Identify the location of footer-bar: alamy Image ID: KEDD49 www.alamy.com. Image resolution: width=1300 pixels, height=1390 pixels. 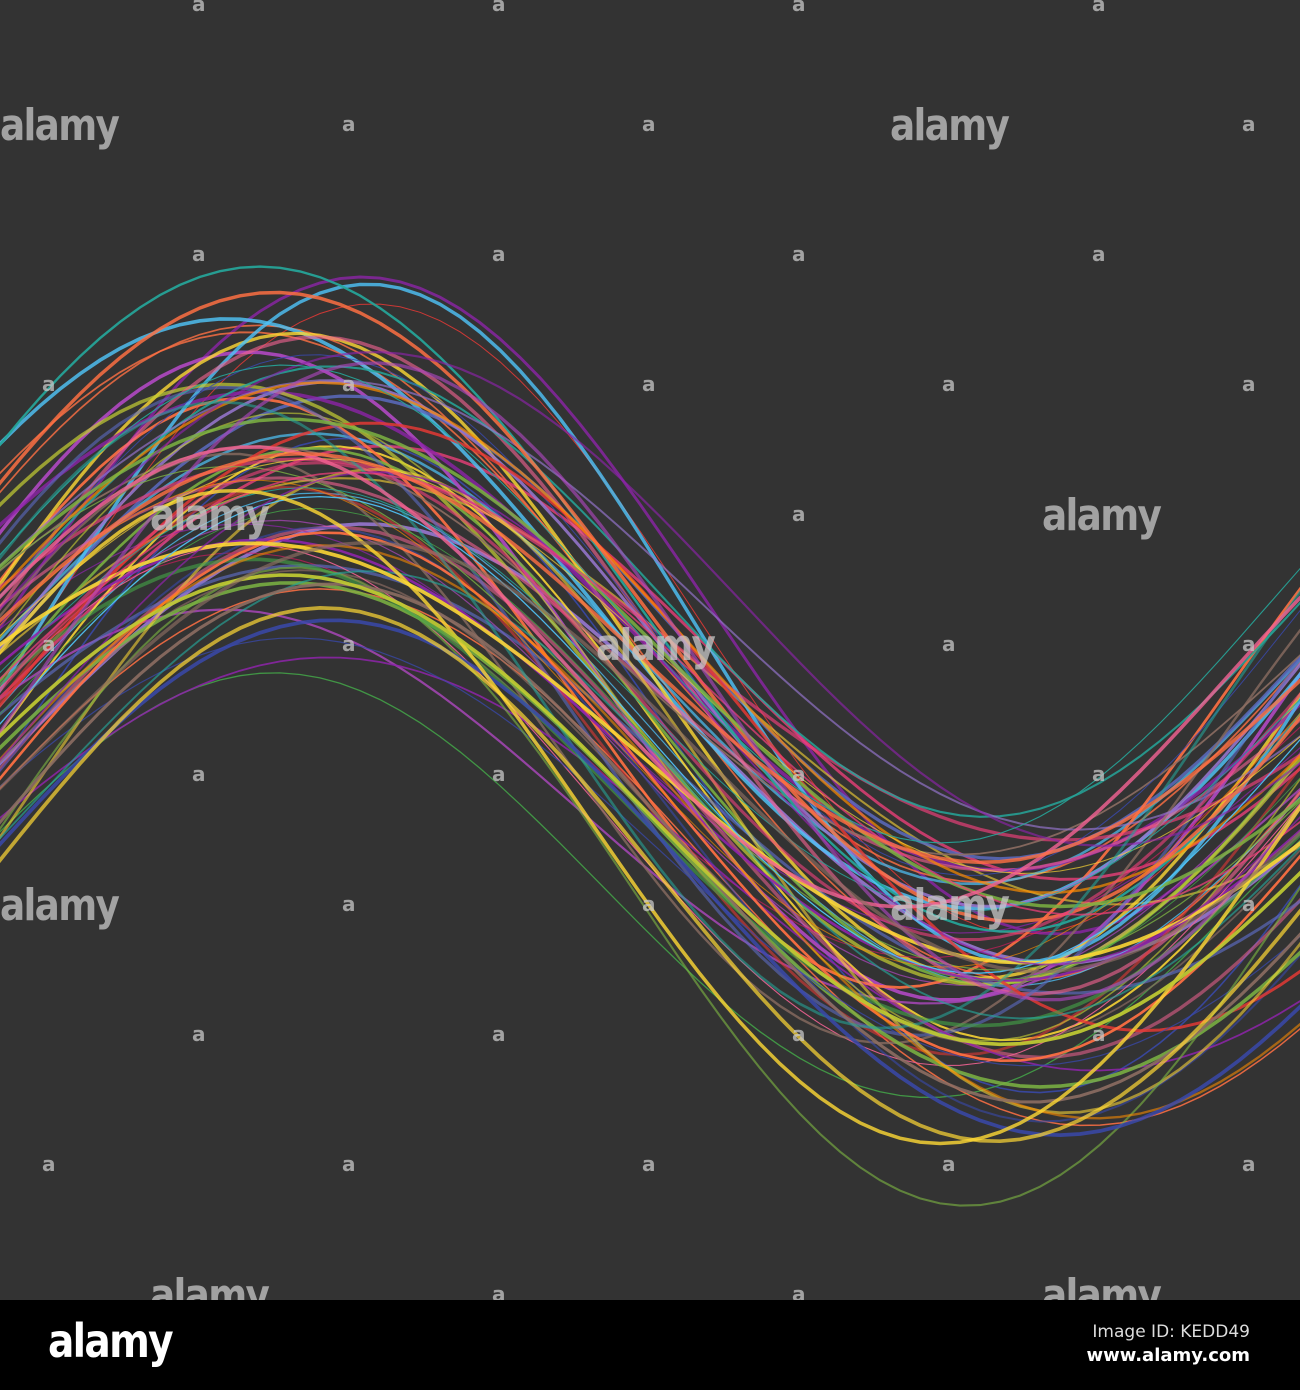
(650, 1345).